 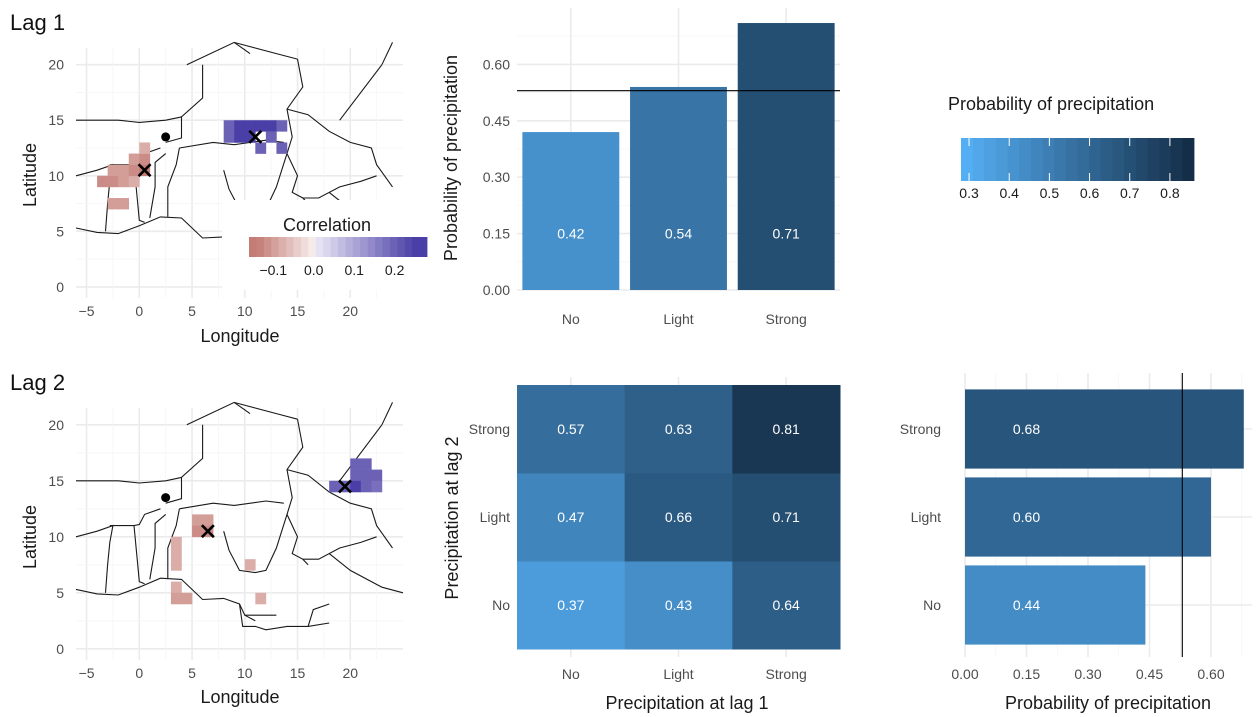 What do you see at coordinates (496, 290) in the screenshot?
I see `y-tick-label: 0.00` at bounding box center [496, 290].